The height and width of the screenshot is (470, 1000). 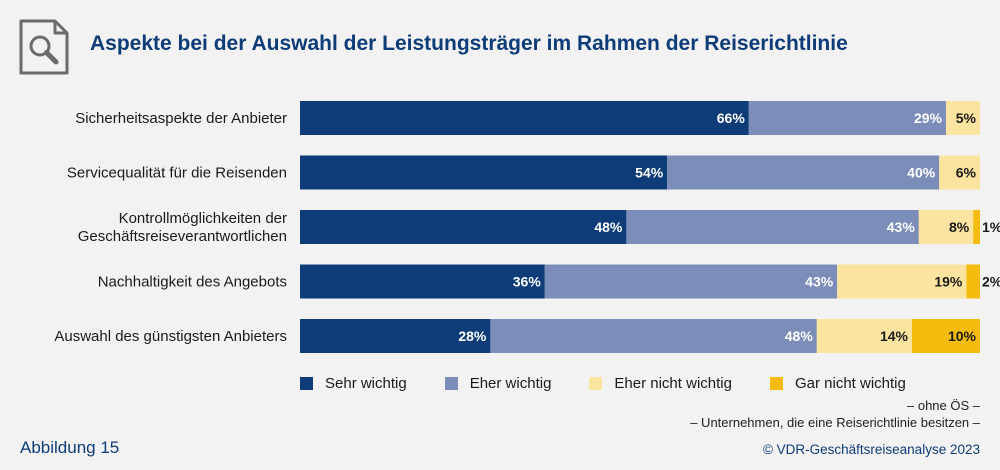 I want to click on data-label: 36%, so click(x=527, y=282).